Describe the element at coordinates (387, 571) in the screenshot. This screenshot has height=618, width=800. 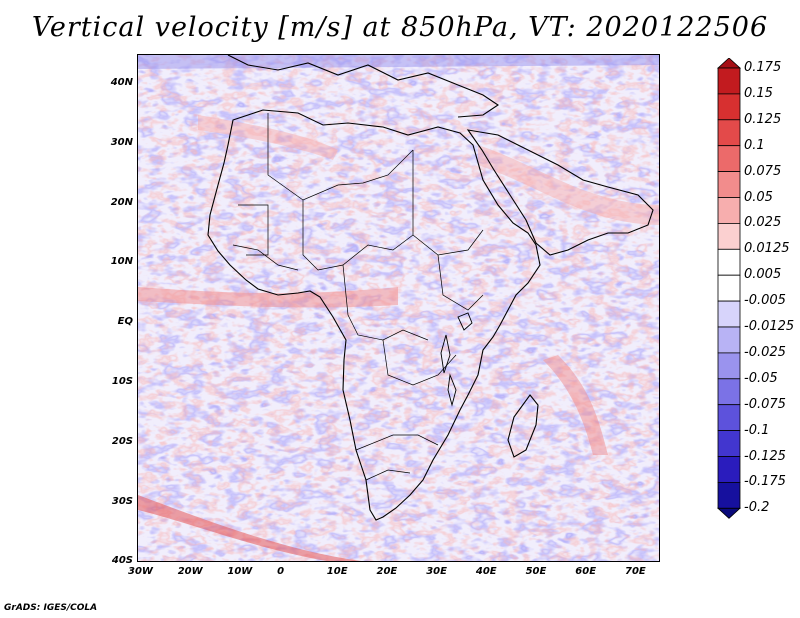
I see `lon-tick-label: 20E` at that location.